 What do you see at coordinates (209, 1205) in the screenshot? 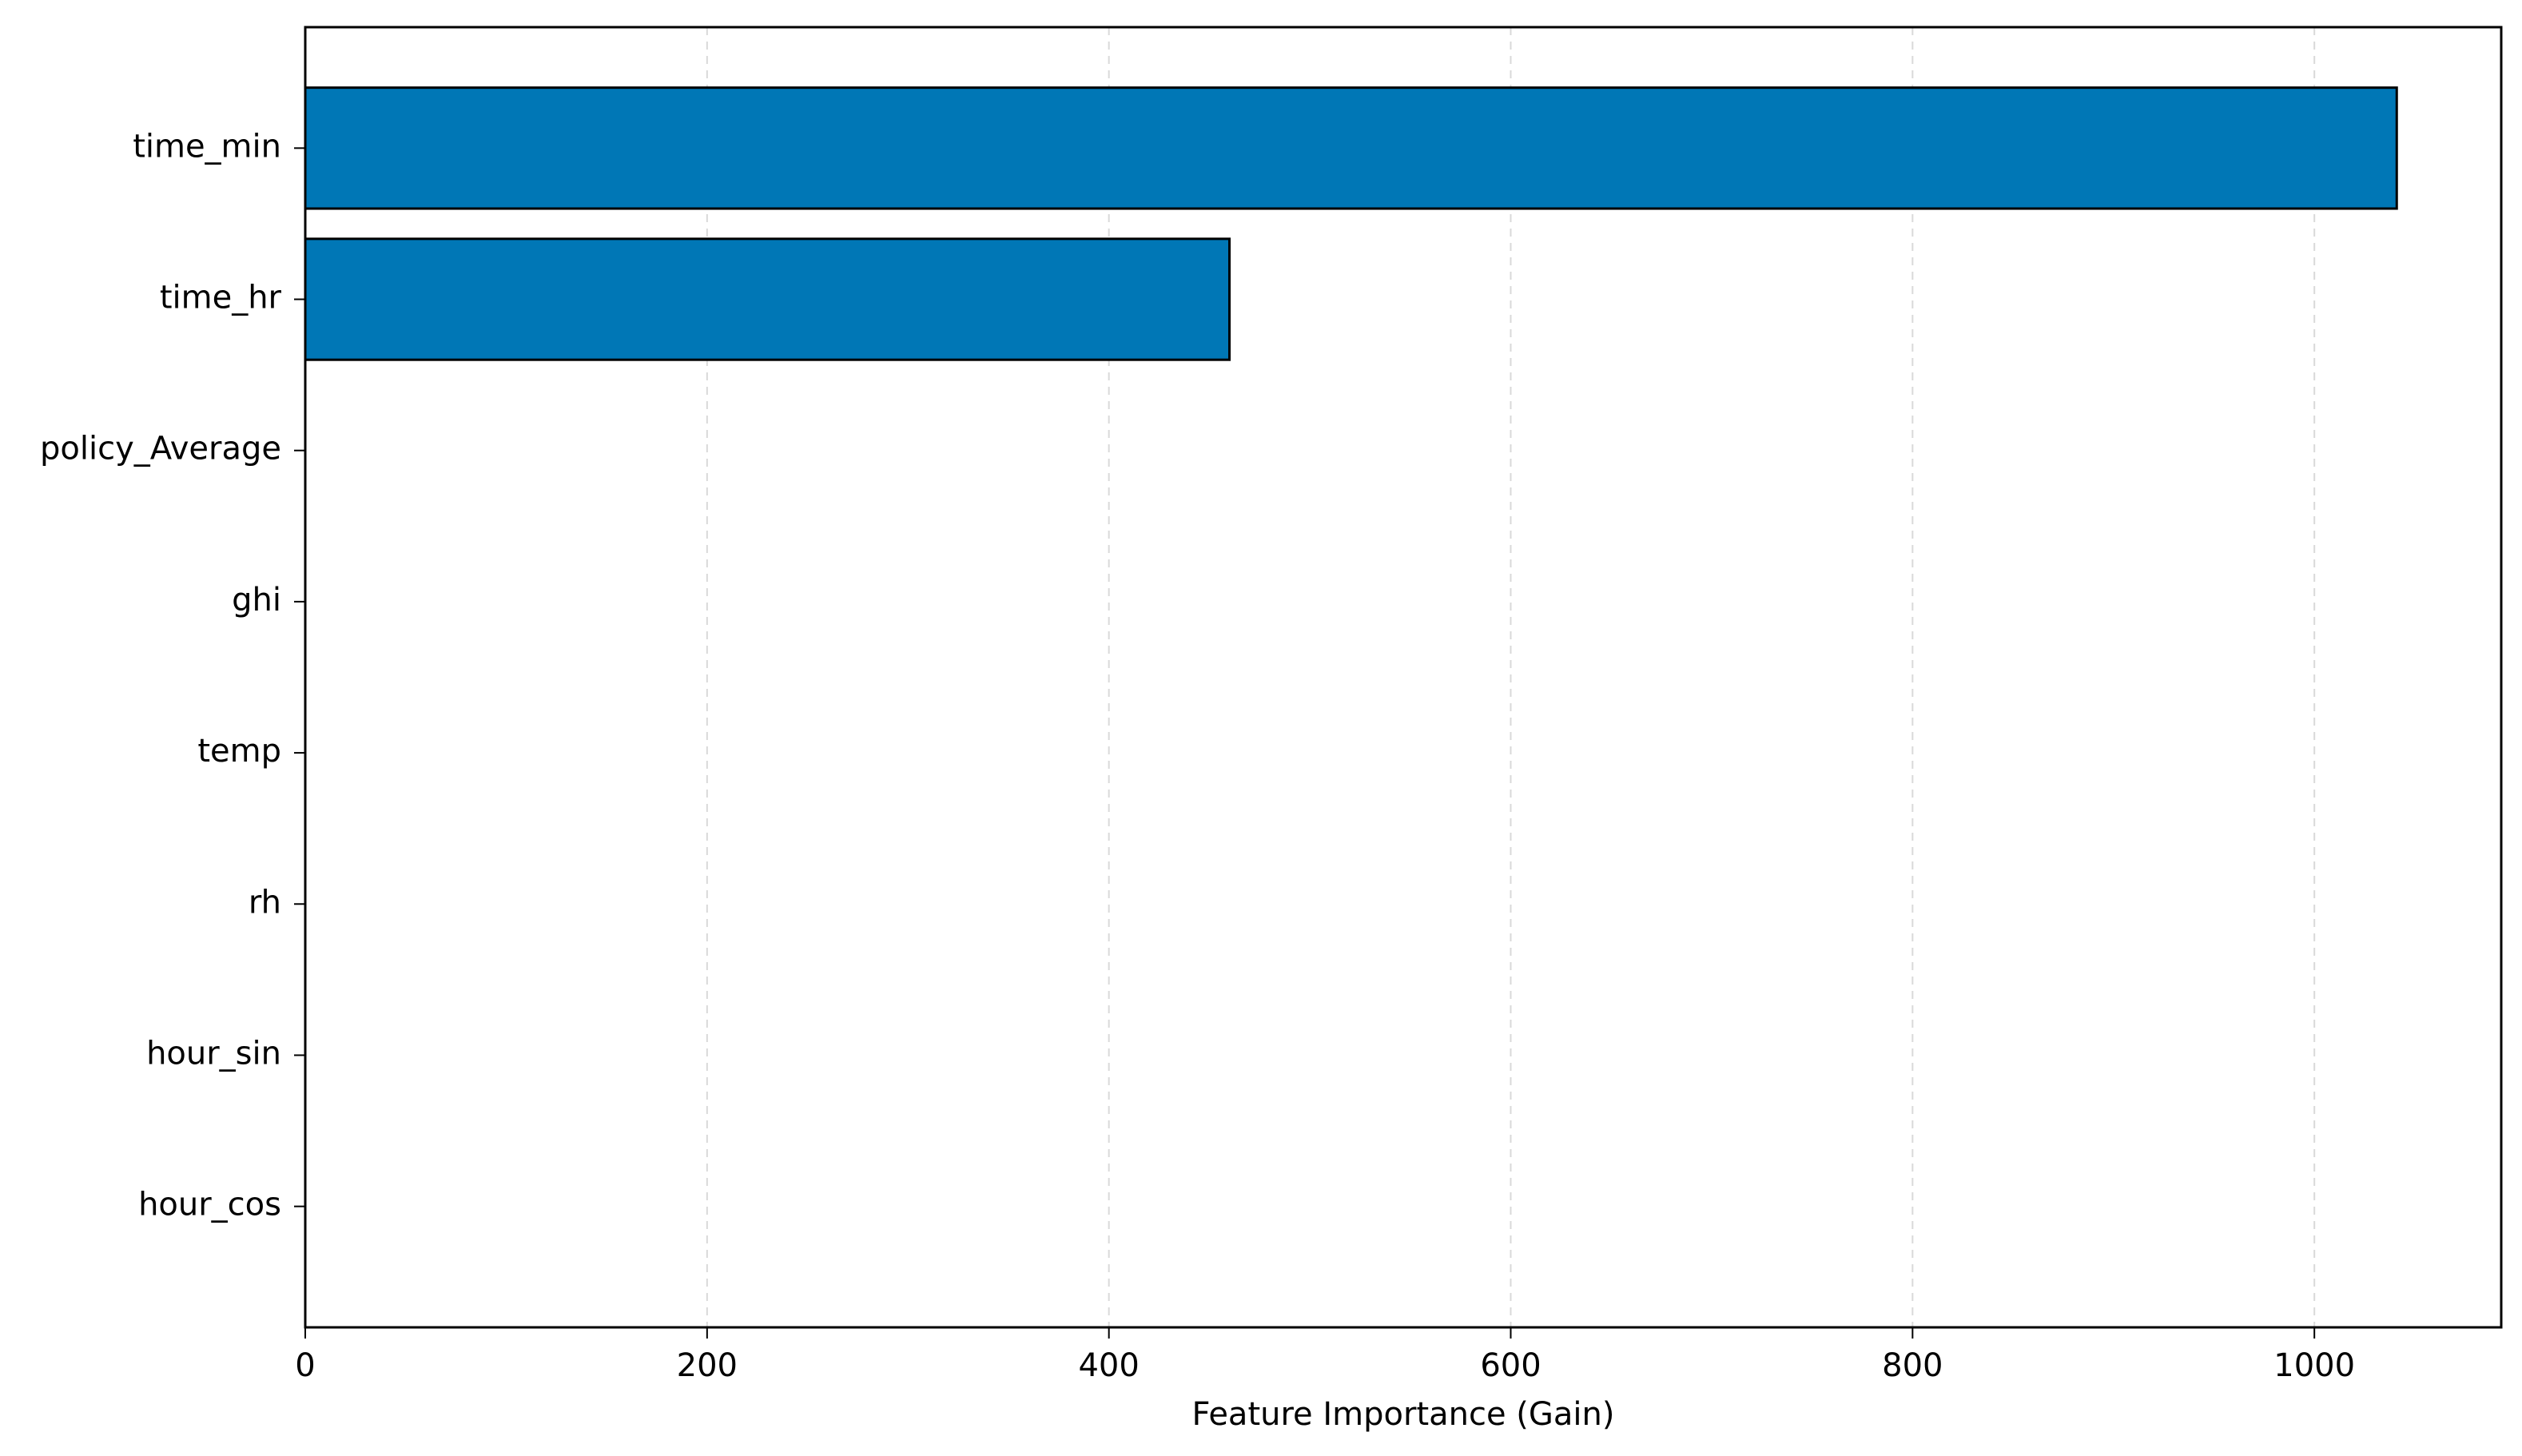
I see `y-tick-label: hour_cos` at bounding box center [209, 1205].